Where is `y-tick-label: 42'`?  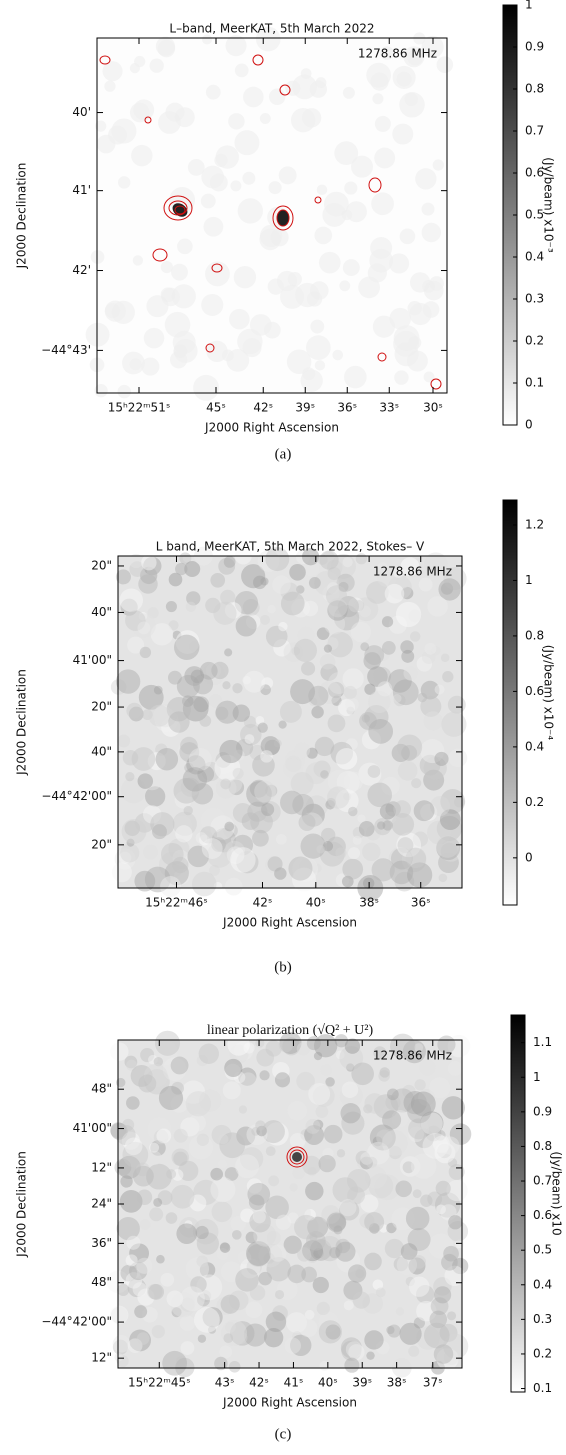
y-tick-label: 42' is located at coordinates (81, 270).